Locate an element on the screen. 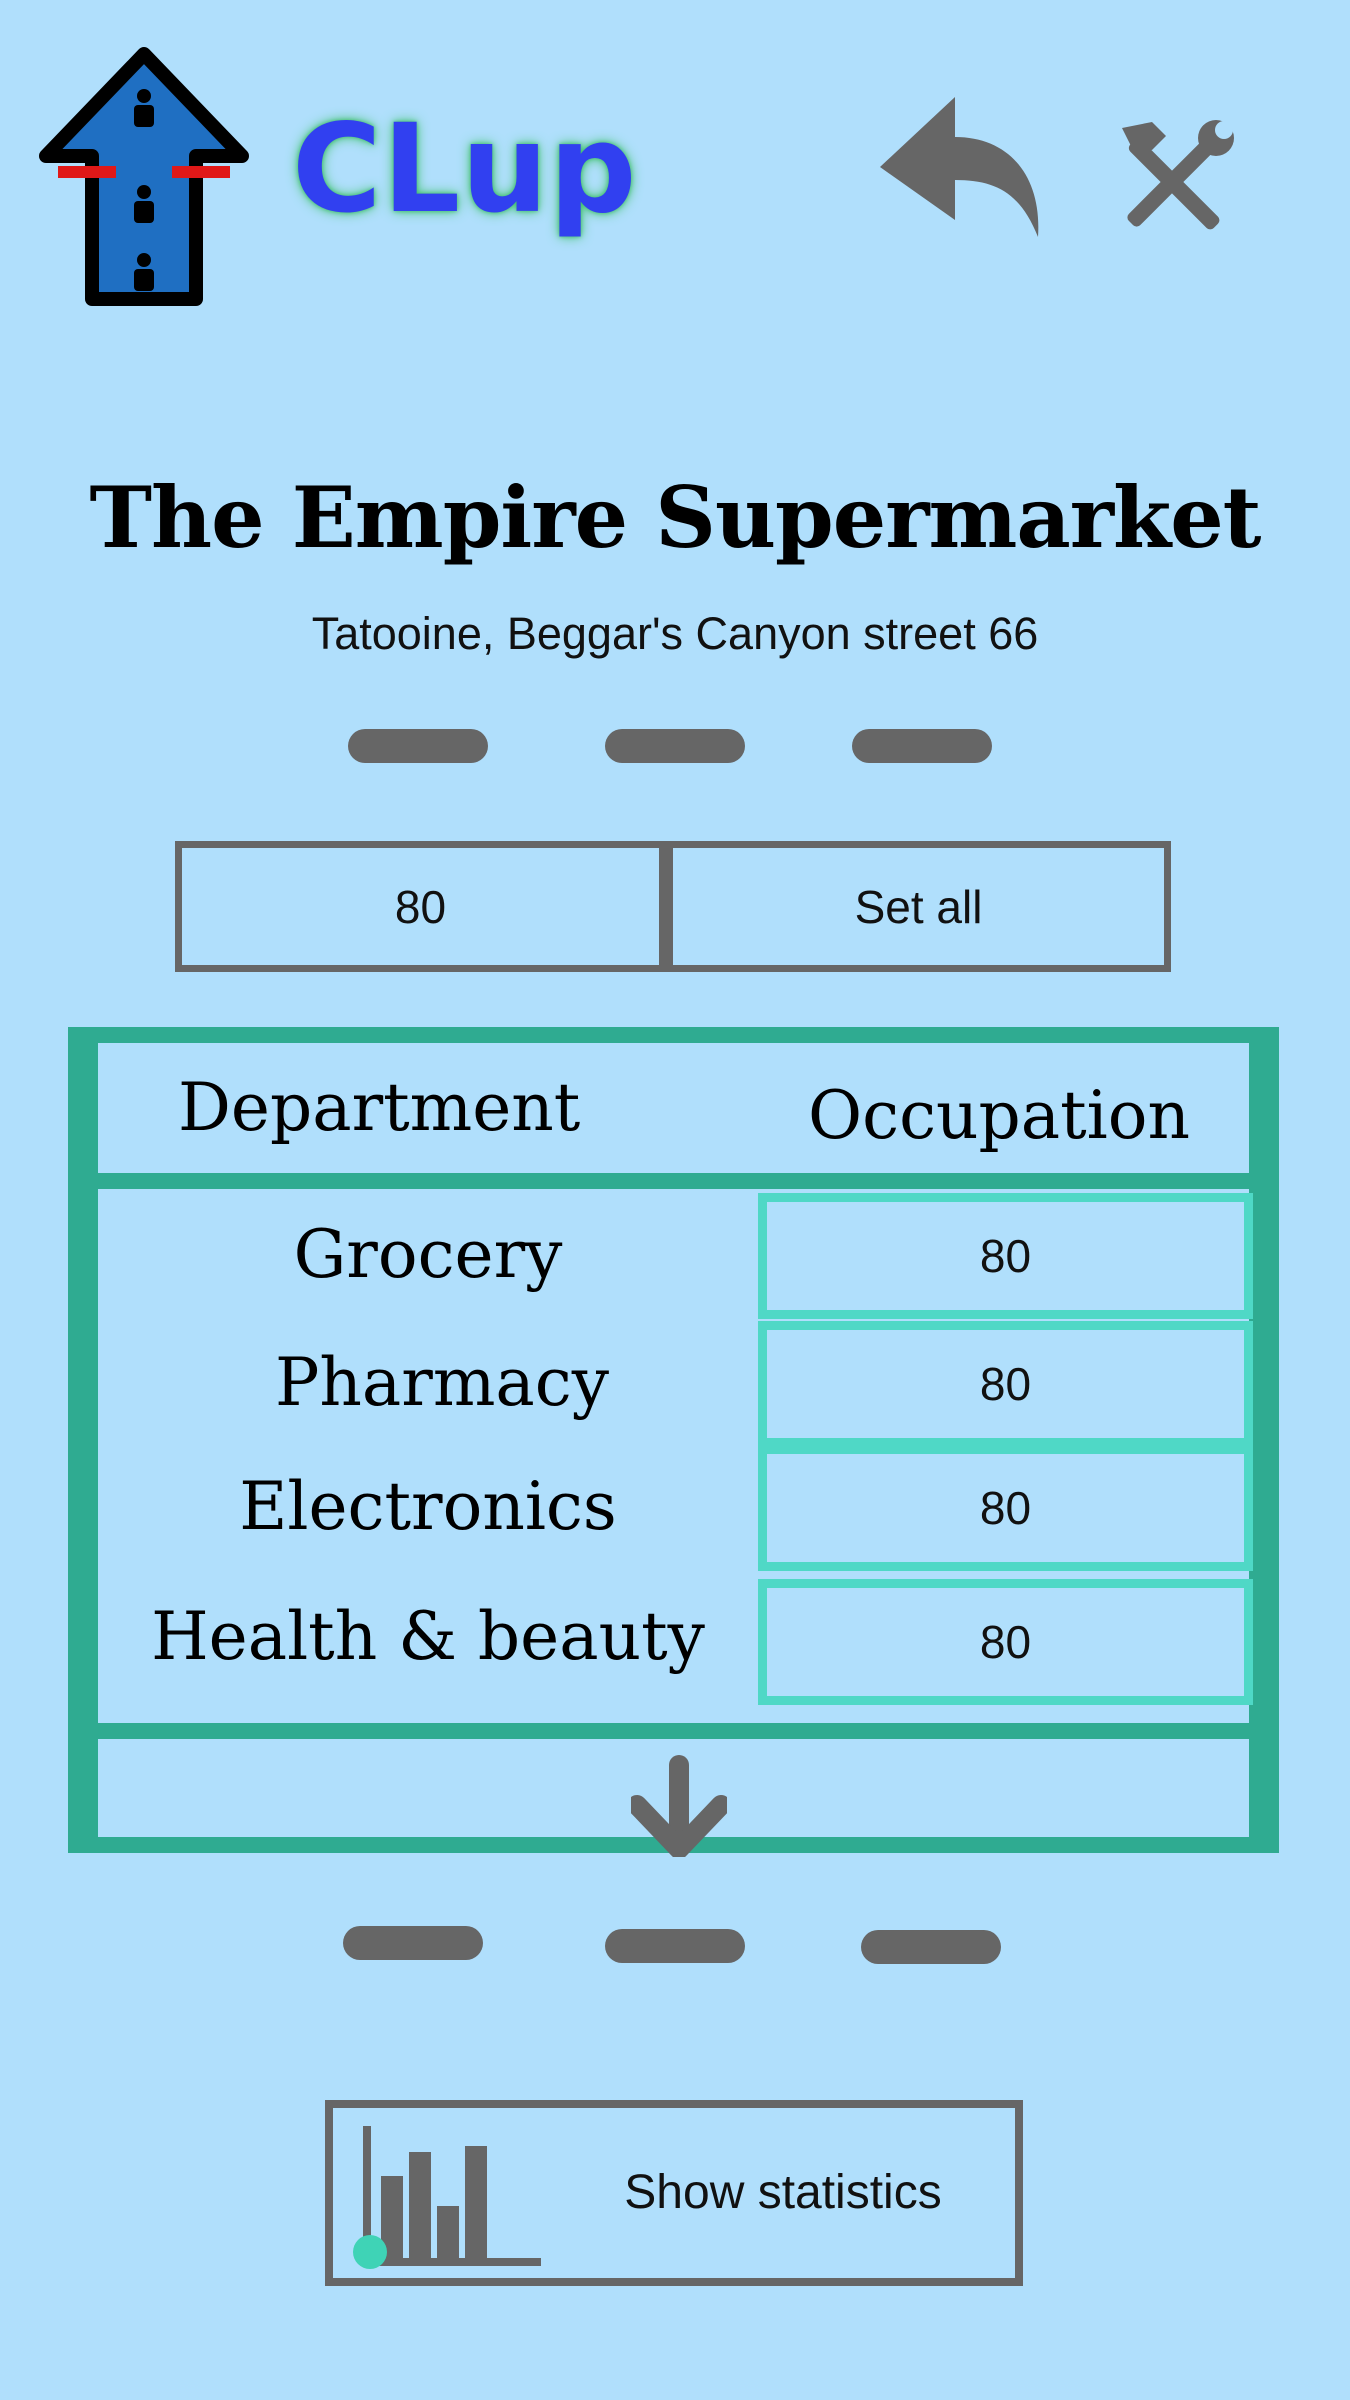 Image resolution: width=1350 pixels, height=2400 pixels. bar-chart-icon is located at coordinates (447, 2197).